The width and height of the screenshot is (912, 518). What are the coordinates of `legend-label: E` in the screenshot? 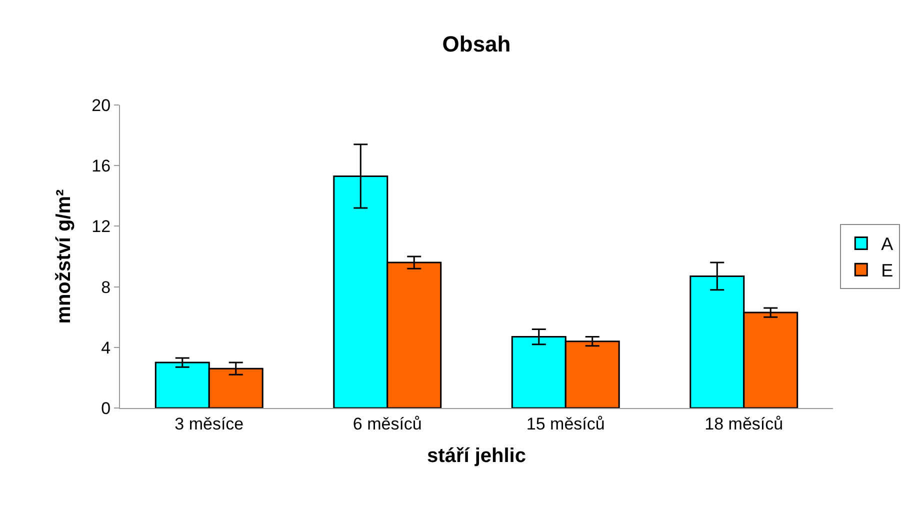 It's located at (887, 270).